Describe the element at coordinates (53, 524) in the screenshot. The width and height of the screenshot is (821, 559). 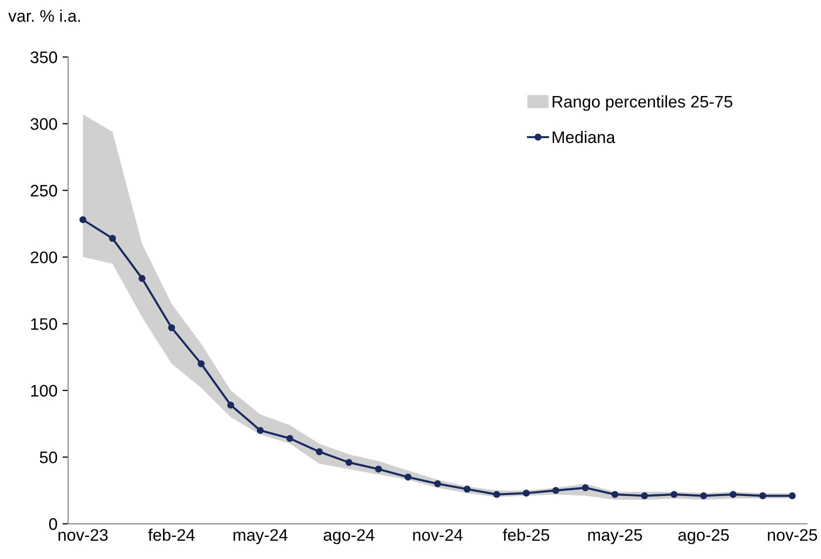
I see `y-tick-label: 0` at that location.